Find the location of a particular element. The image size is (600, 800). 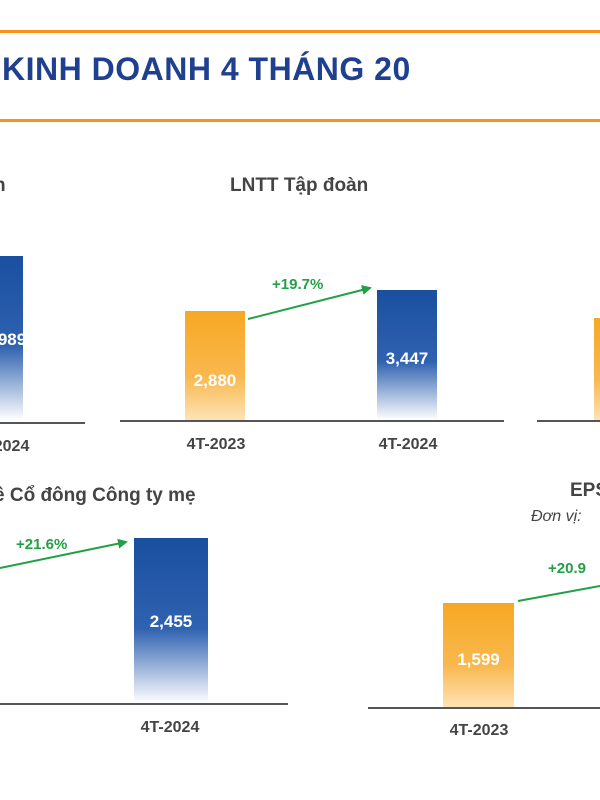

chart-4-title: ề Cổ đông Công ty mẹ is located at coordinates (98, 495).